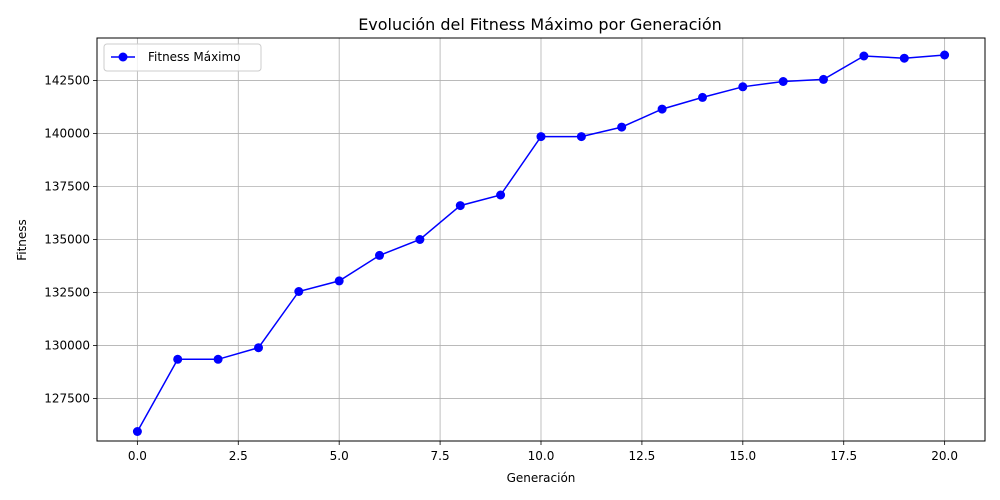 The height and width of the screenshot is (500, 1000). What do you see at coordinates (123, 57) in the screenshot?
I see `legend-marker-swatch` at bounding box center [123, 57].